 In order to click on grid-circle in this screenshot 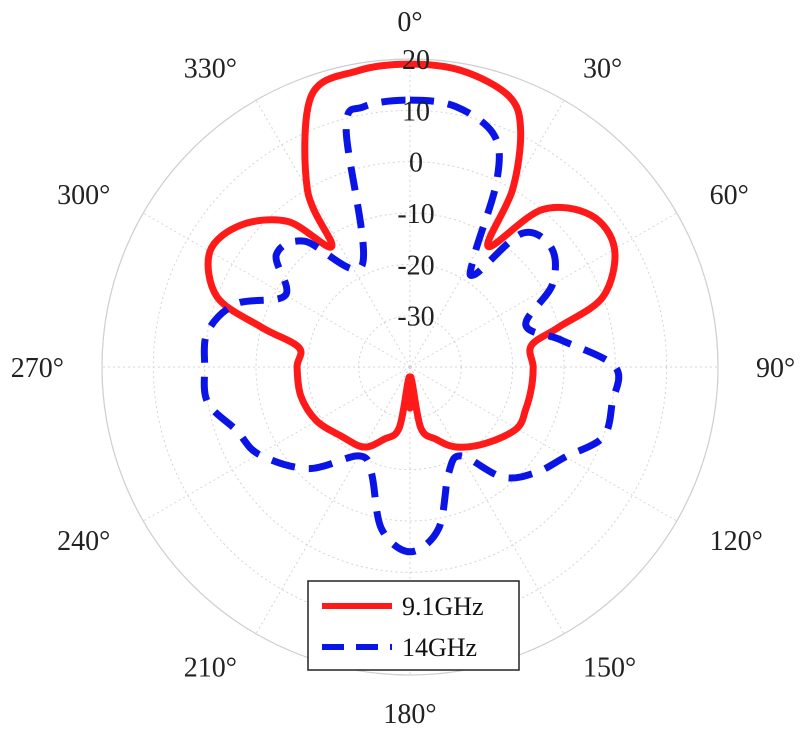, I will do `click(410, 367)`.